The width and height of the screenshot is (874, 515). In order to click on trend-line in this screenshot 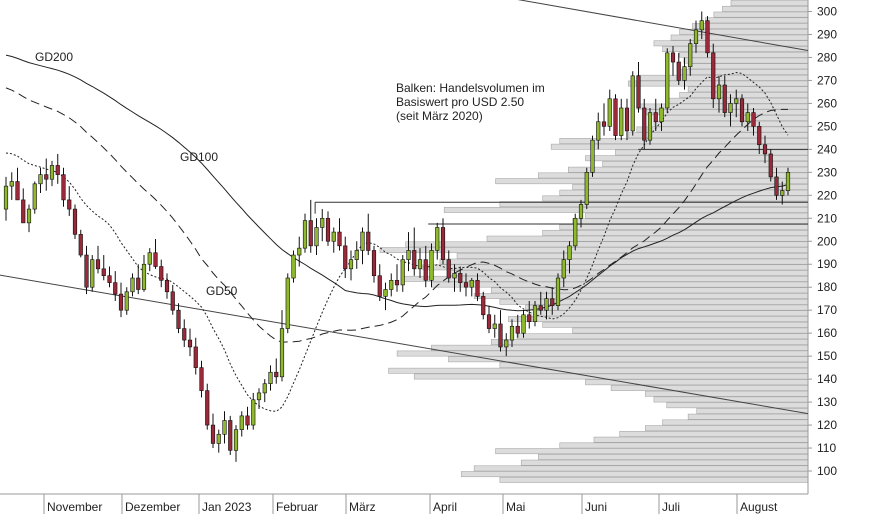, I will do `click(663, 26)`.